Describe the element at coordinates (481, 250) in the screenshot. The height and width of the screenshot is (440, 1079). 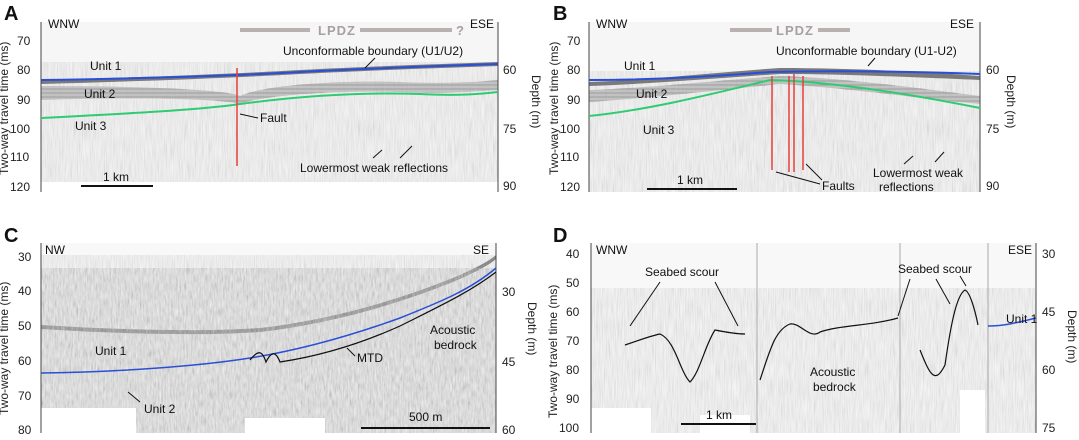
I see `panel-c-right-dir: SE` at that location.